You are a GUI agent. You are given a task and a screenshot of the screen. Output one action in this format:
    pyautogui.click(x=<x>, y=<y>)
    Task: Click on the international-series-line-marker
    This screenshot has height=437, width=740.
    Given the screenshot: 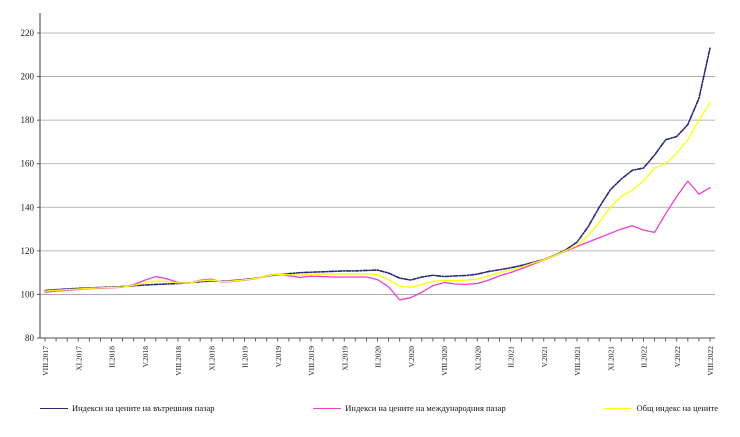 What is the action you would take?
    pyautogui.click(x=327, y=408)
    